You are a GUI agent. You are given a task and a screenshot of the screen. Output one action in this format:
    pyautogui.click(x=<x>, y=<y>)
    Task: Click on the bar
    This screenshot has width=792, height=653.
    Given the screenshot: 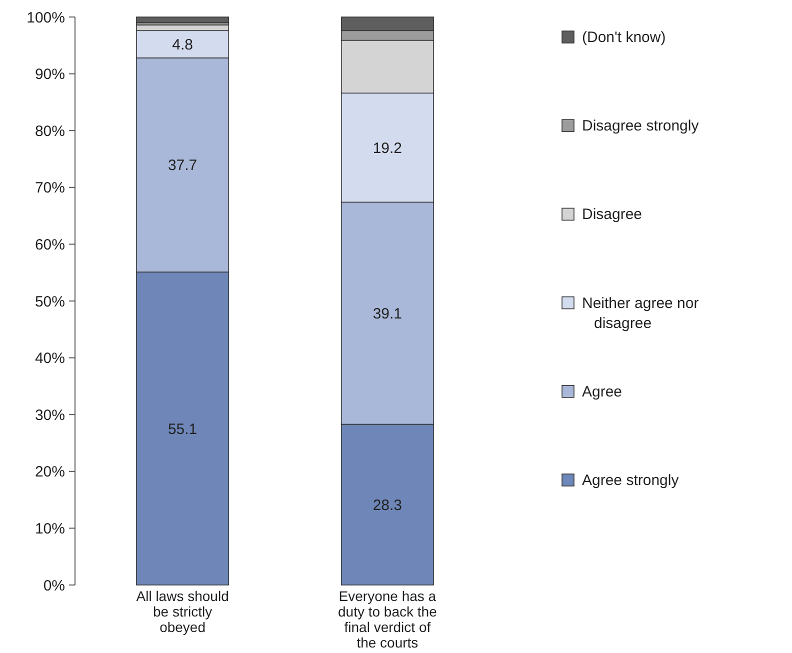 What is the action you would take?
    pyautogui.click(x=183, y=20)
    